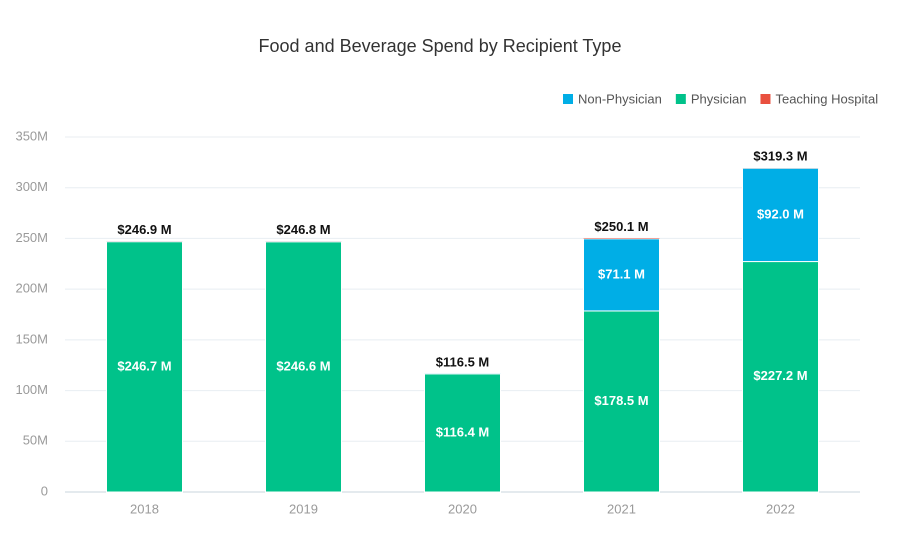  What do you see at coordinates (621, 508) in the screenshot?
I see `x-tick-label: 2021` at bounding box center [621, 508].